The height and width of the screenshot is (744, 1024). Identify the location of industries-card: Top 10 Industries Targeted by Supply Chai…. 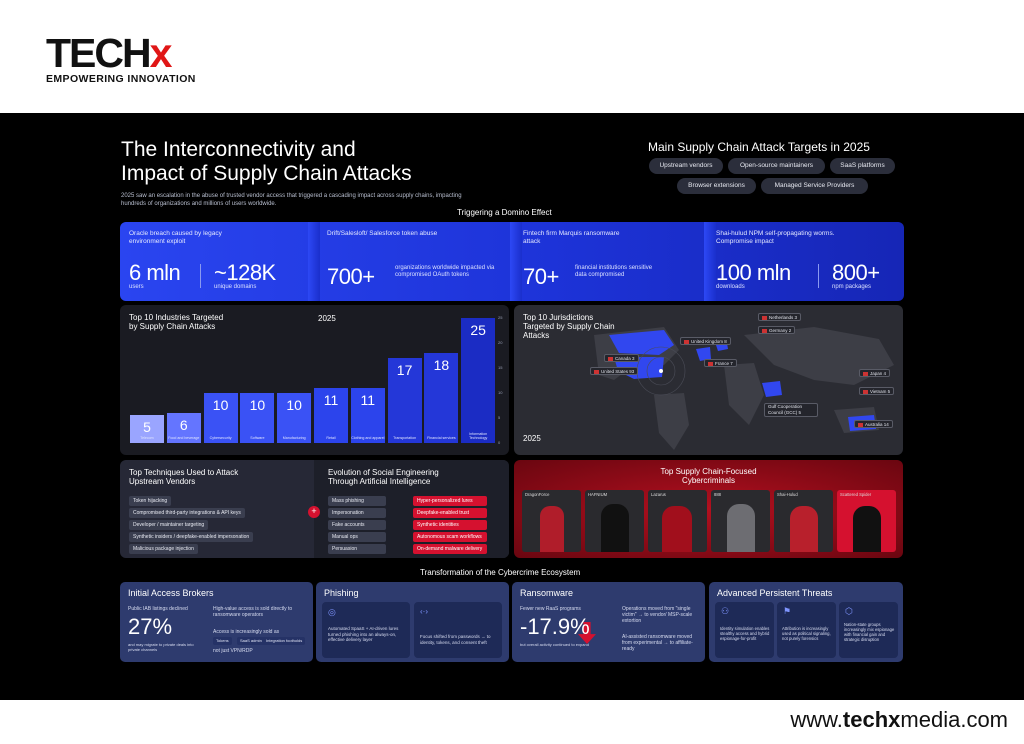
(314, 380).